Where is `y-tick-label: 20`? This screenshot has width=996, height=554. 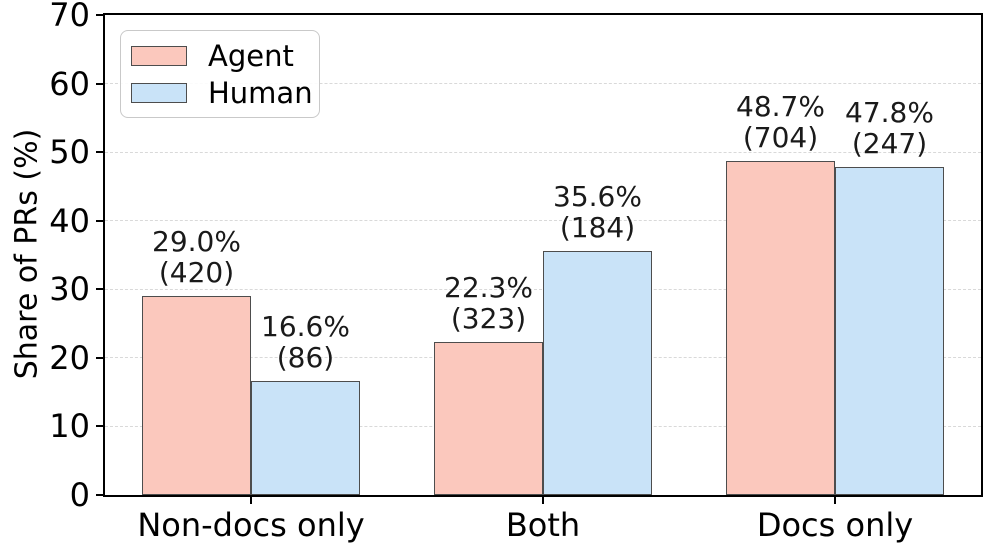
y-tick-label: 20 is located at coordinates (69, 357).